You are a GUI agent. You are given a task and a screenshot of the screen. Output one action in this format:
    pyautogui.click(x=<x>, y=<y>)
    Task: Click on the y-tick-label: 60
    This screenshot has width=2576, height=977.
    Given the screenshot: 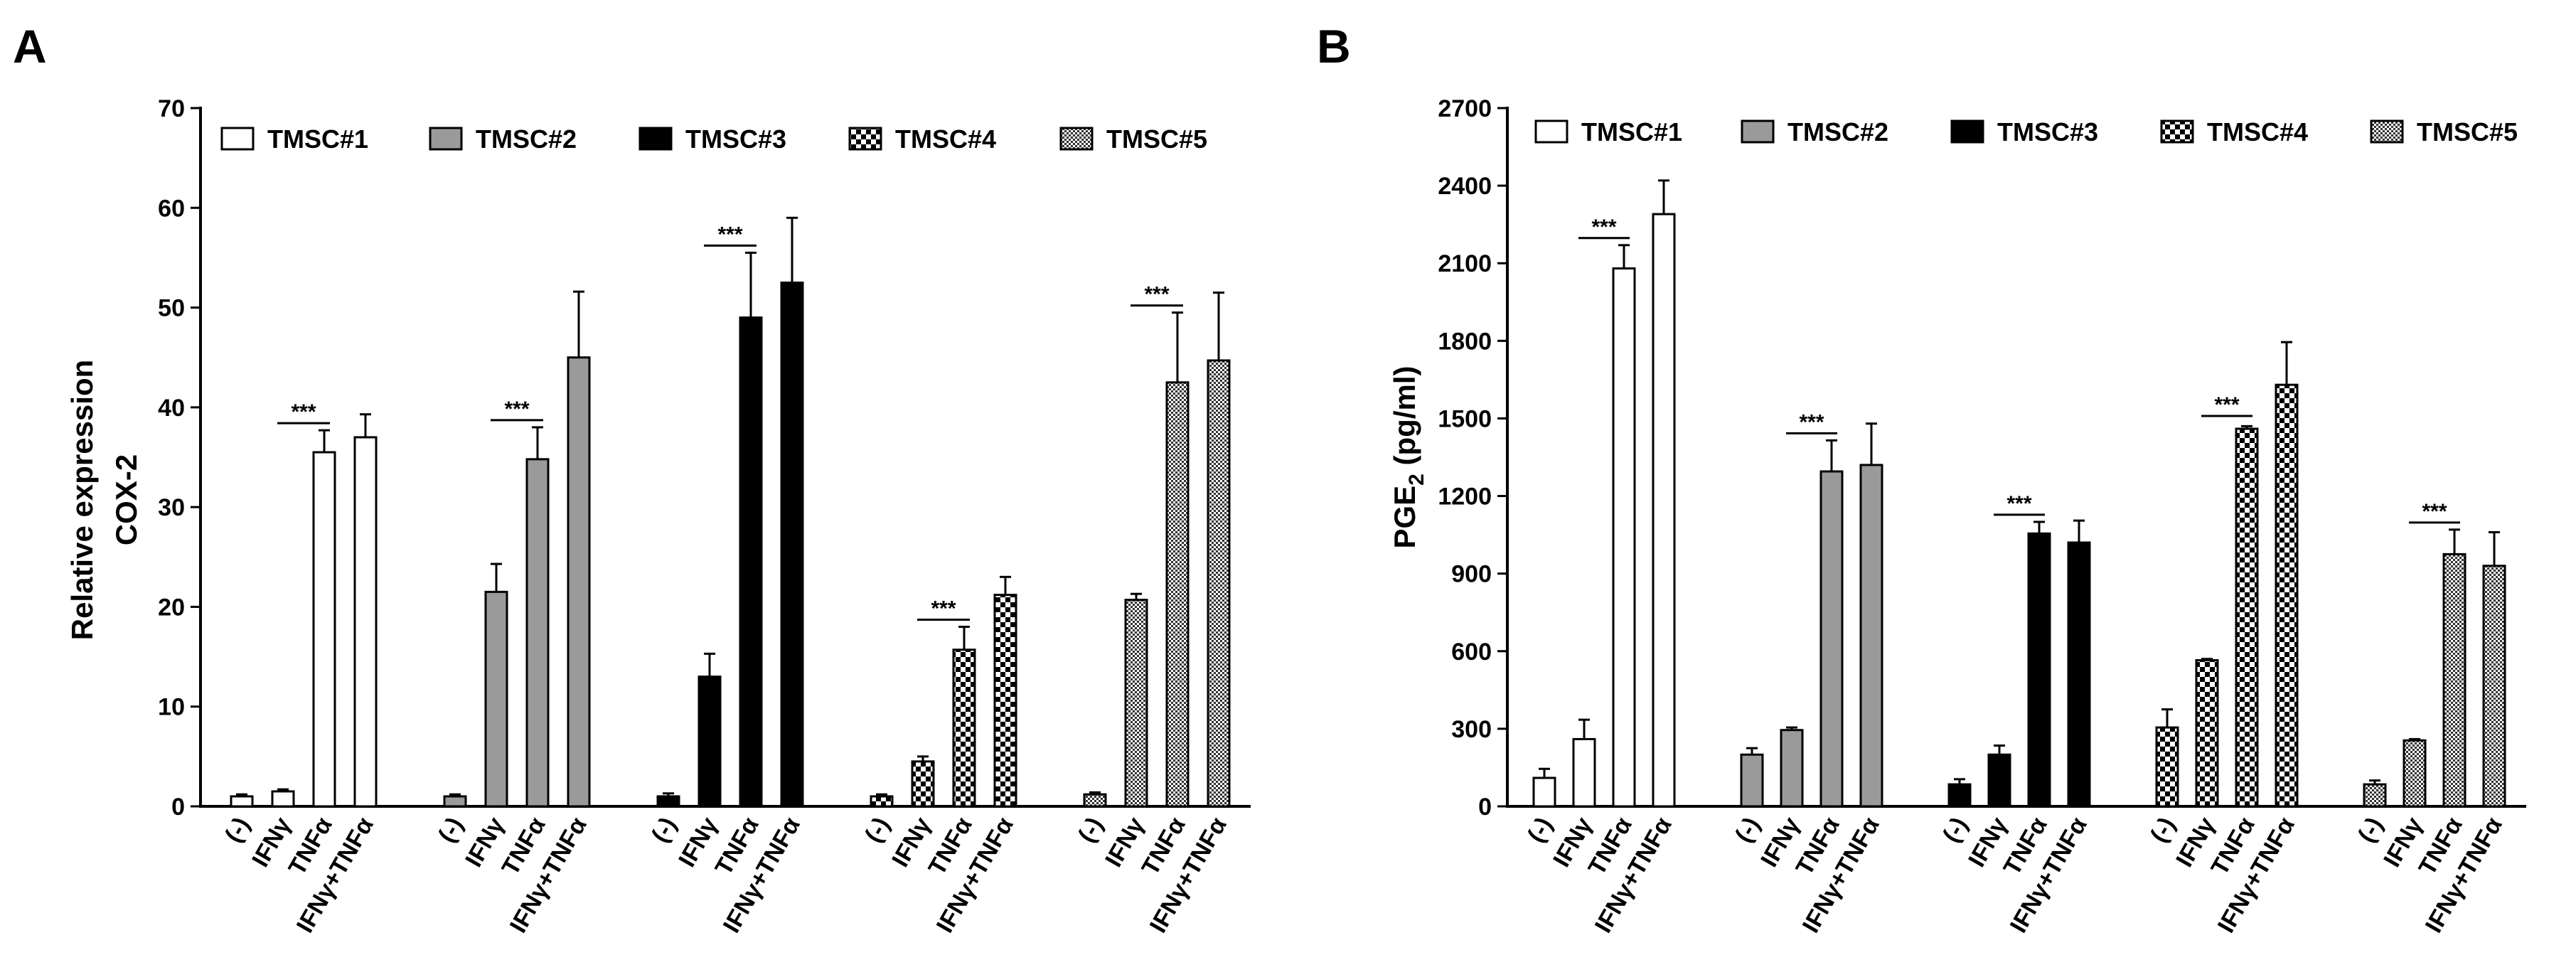 What is the action you would take?
    pyautogui.click(x=171, y=208)
    